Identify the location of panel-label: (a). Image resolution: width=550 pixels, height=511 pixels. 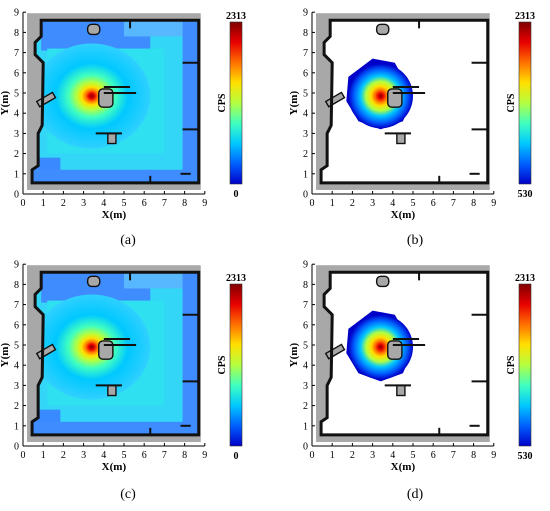
(128, 240).